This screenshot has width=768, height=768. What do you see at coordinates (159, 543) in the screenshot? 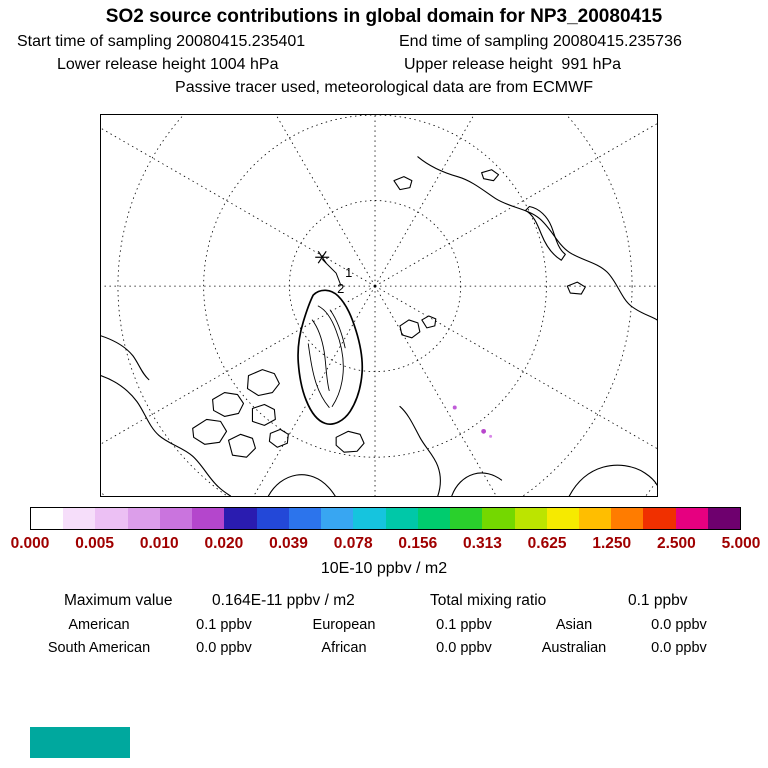
I see `colorbar-tick-label: 0.010` at bounding box center [159, 543].